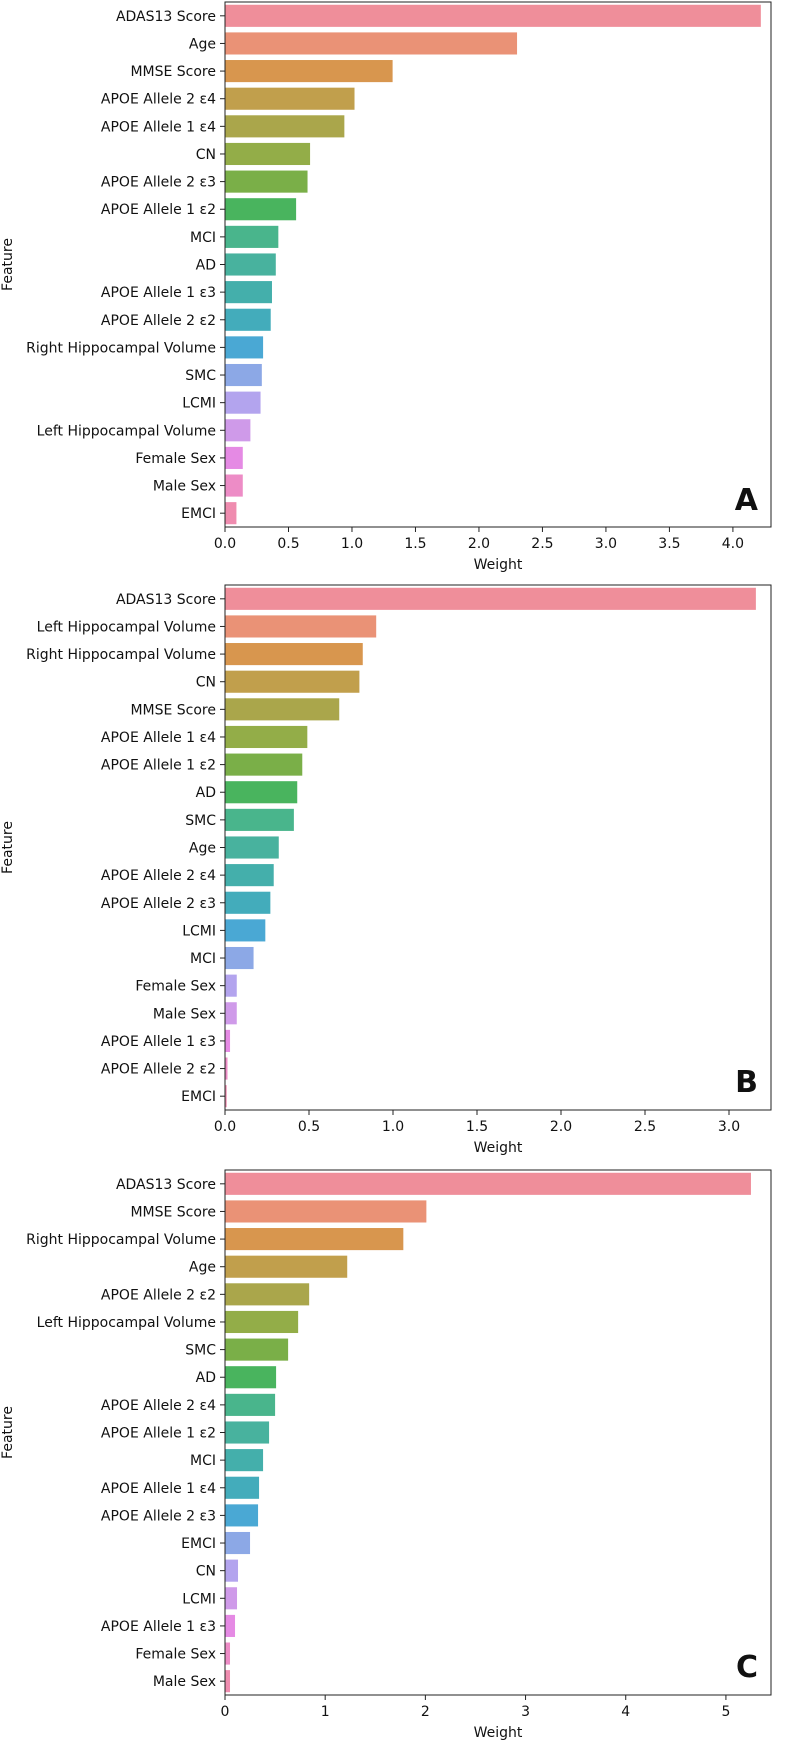 This screenshot has height=1747, width=800. I want to click on y-tick-label: Right Hippocampal Volume, so click(121, 655).